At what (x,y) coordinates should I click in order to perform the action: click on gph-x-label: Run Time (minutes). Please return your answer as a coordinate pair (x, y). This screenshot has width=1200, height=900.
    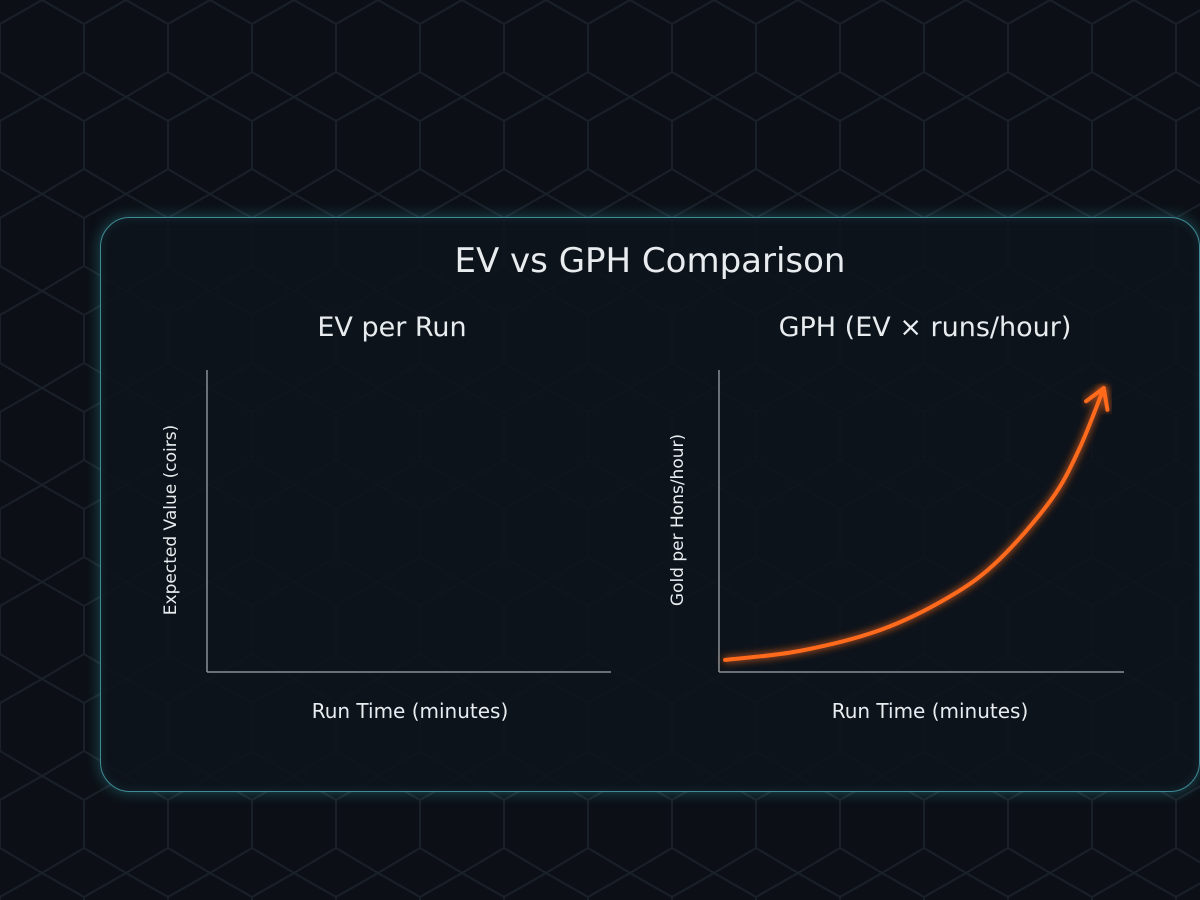
    Looking at the image, I should click on (930, 711).